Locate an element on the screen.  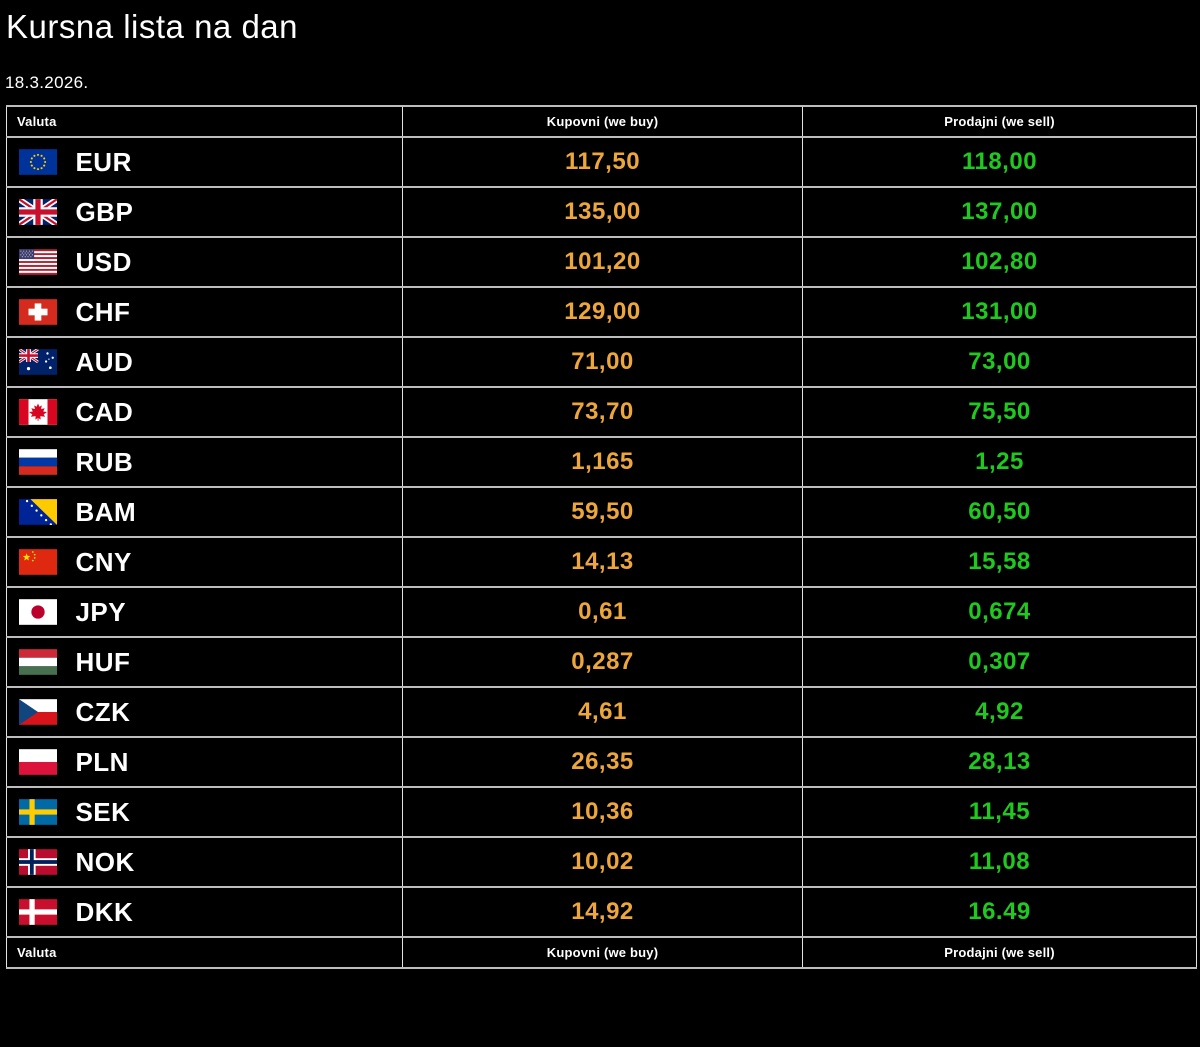
eu-flag-icon is located at coordinates (38, 162).